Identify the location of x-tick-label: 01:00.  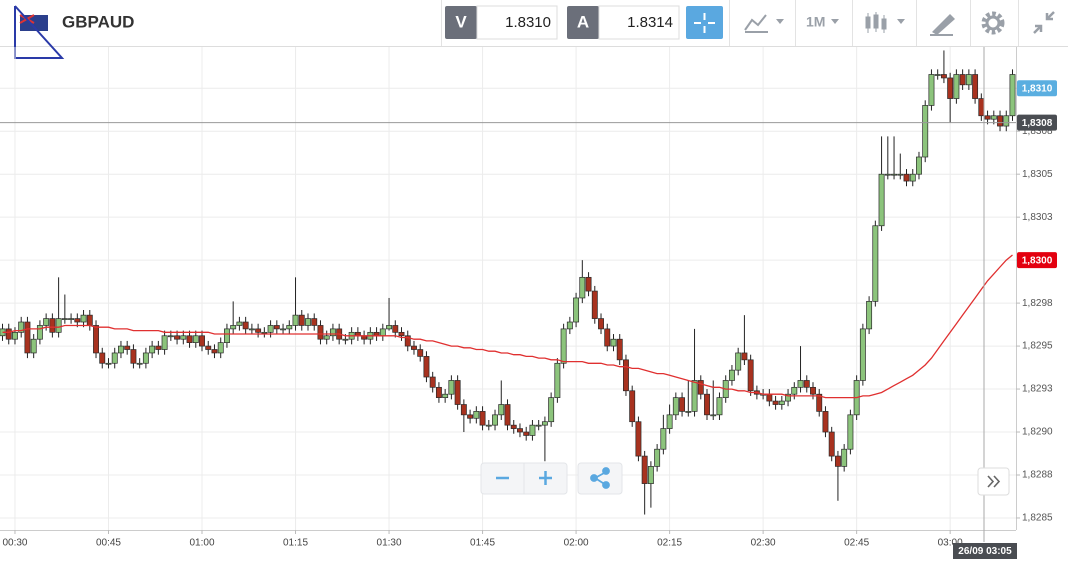
(201, 543).